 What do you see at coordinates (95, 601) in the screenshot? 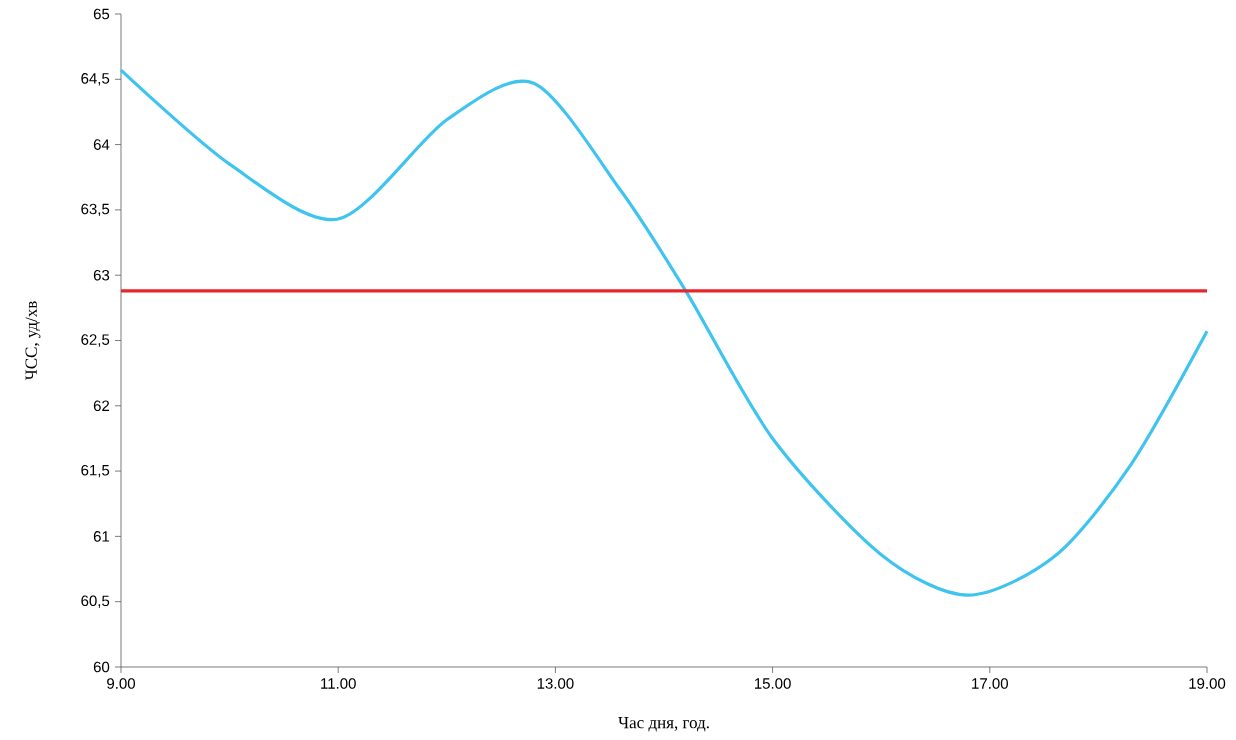
I see `y-tick-label: 60,5` at bounding box center [95, 601].